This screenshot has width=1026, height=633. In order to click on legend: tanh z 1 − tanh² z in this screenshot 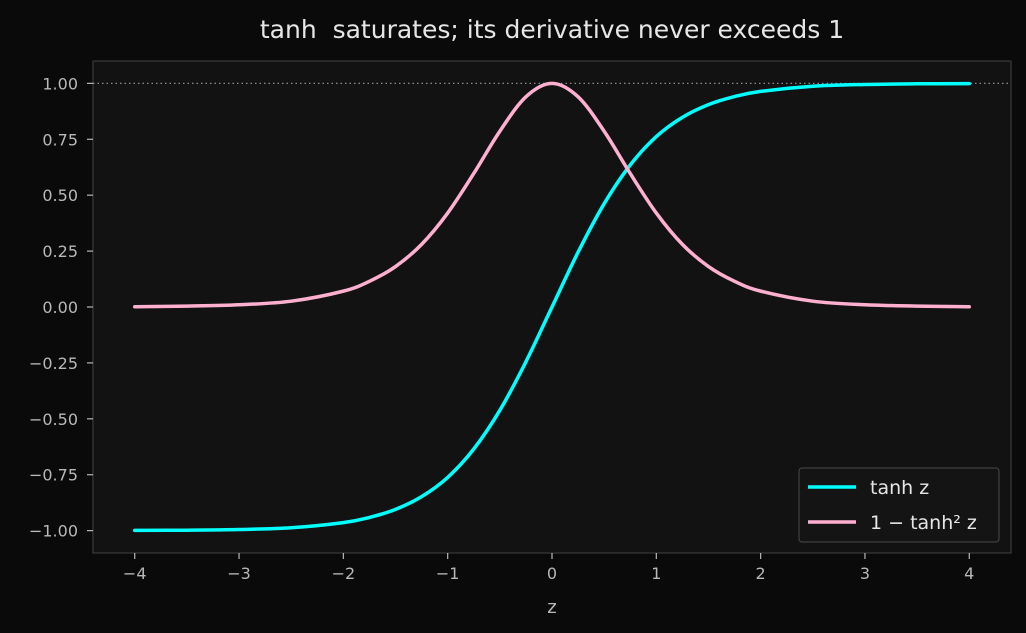, I will do `click(899, 505)`.